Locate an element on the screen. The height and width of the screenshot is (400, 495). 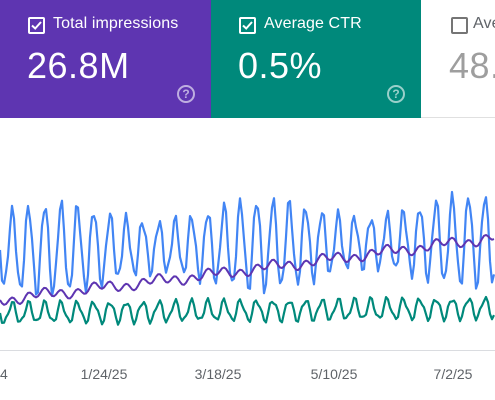
average-position-label: Ave is located at coordinates (484, 23).